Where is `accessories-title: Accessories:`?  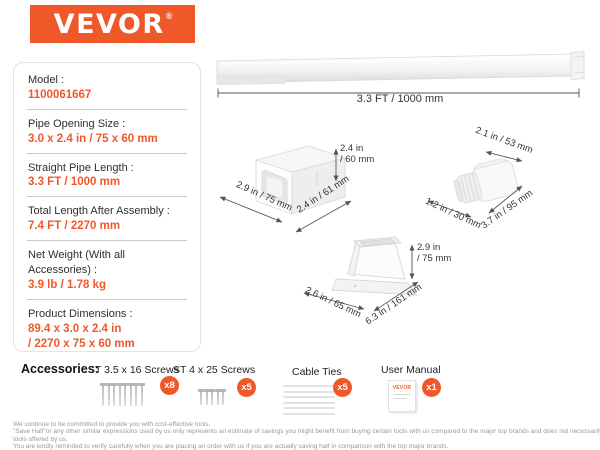
accessories-title: Accessories: is located at coordinates (60, 369).